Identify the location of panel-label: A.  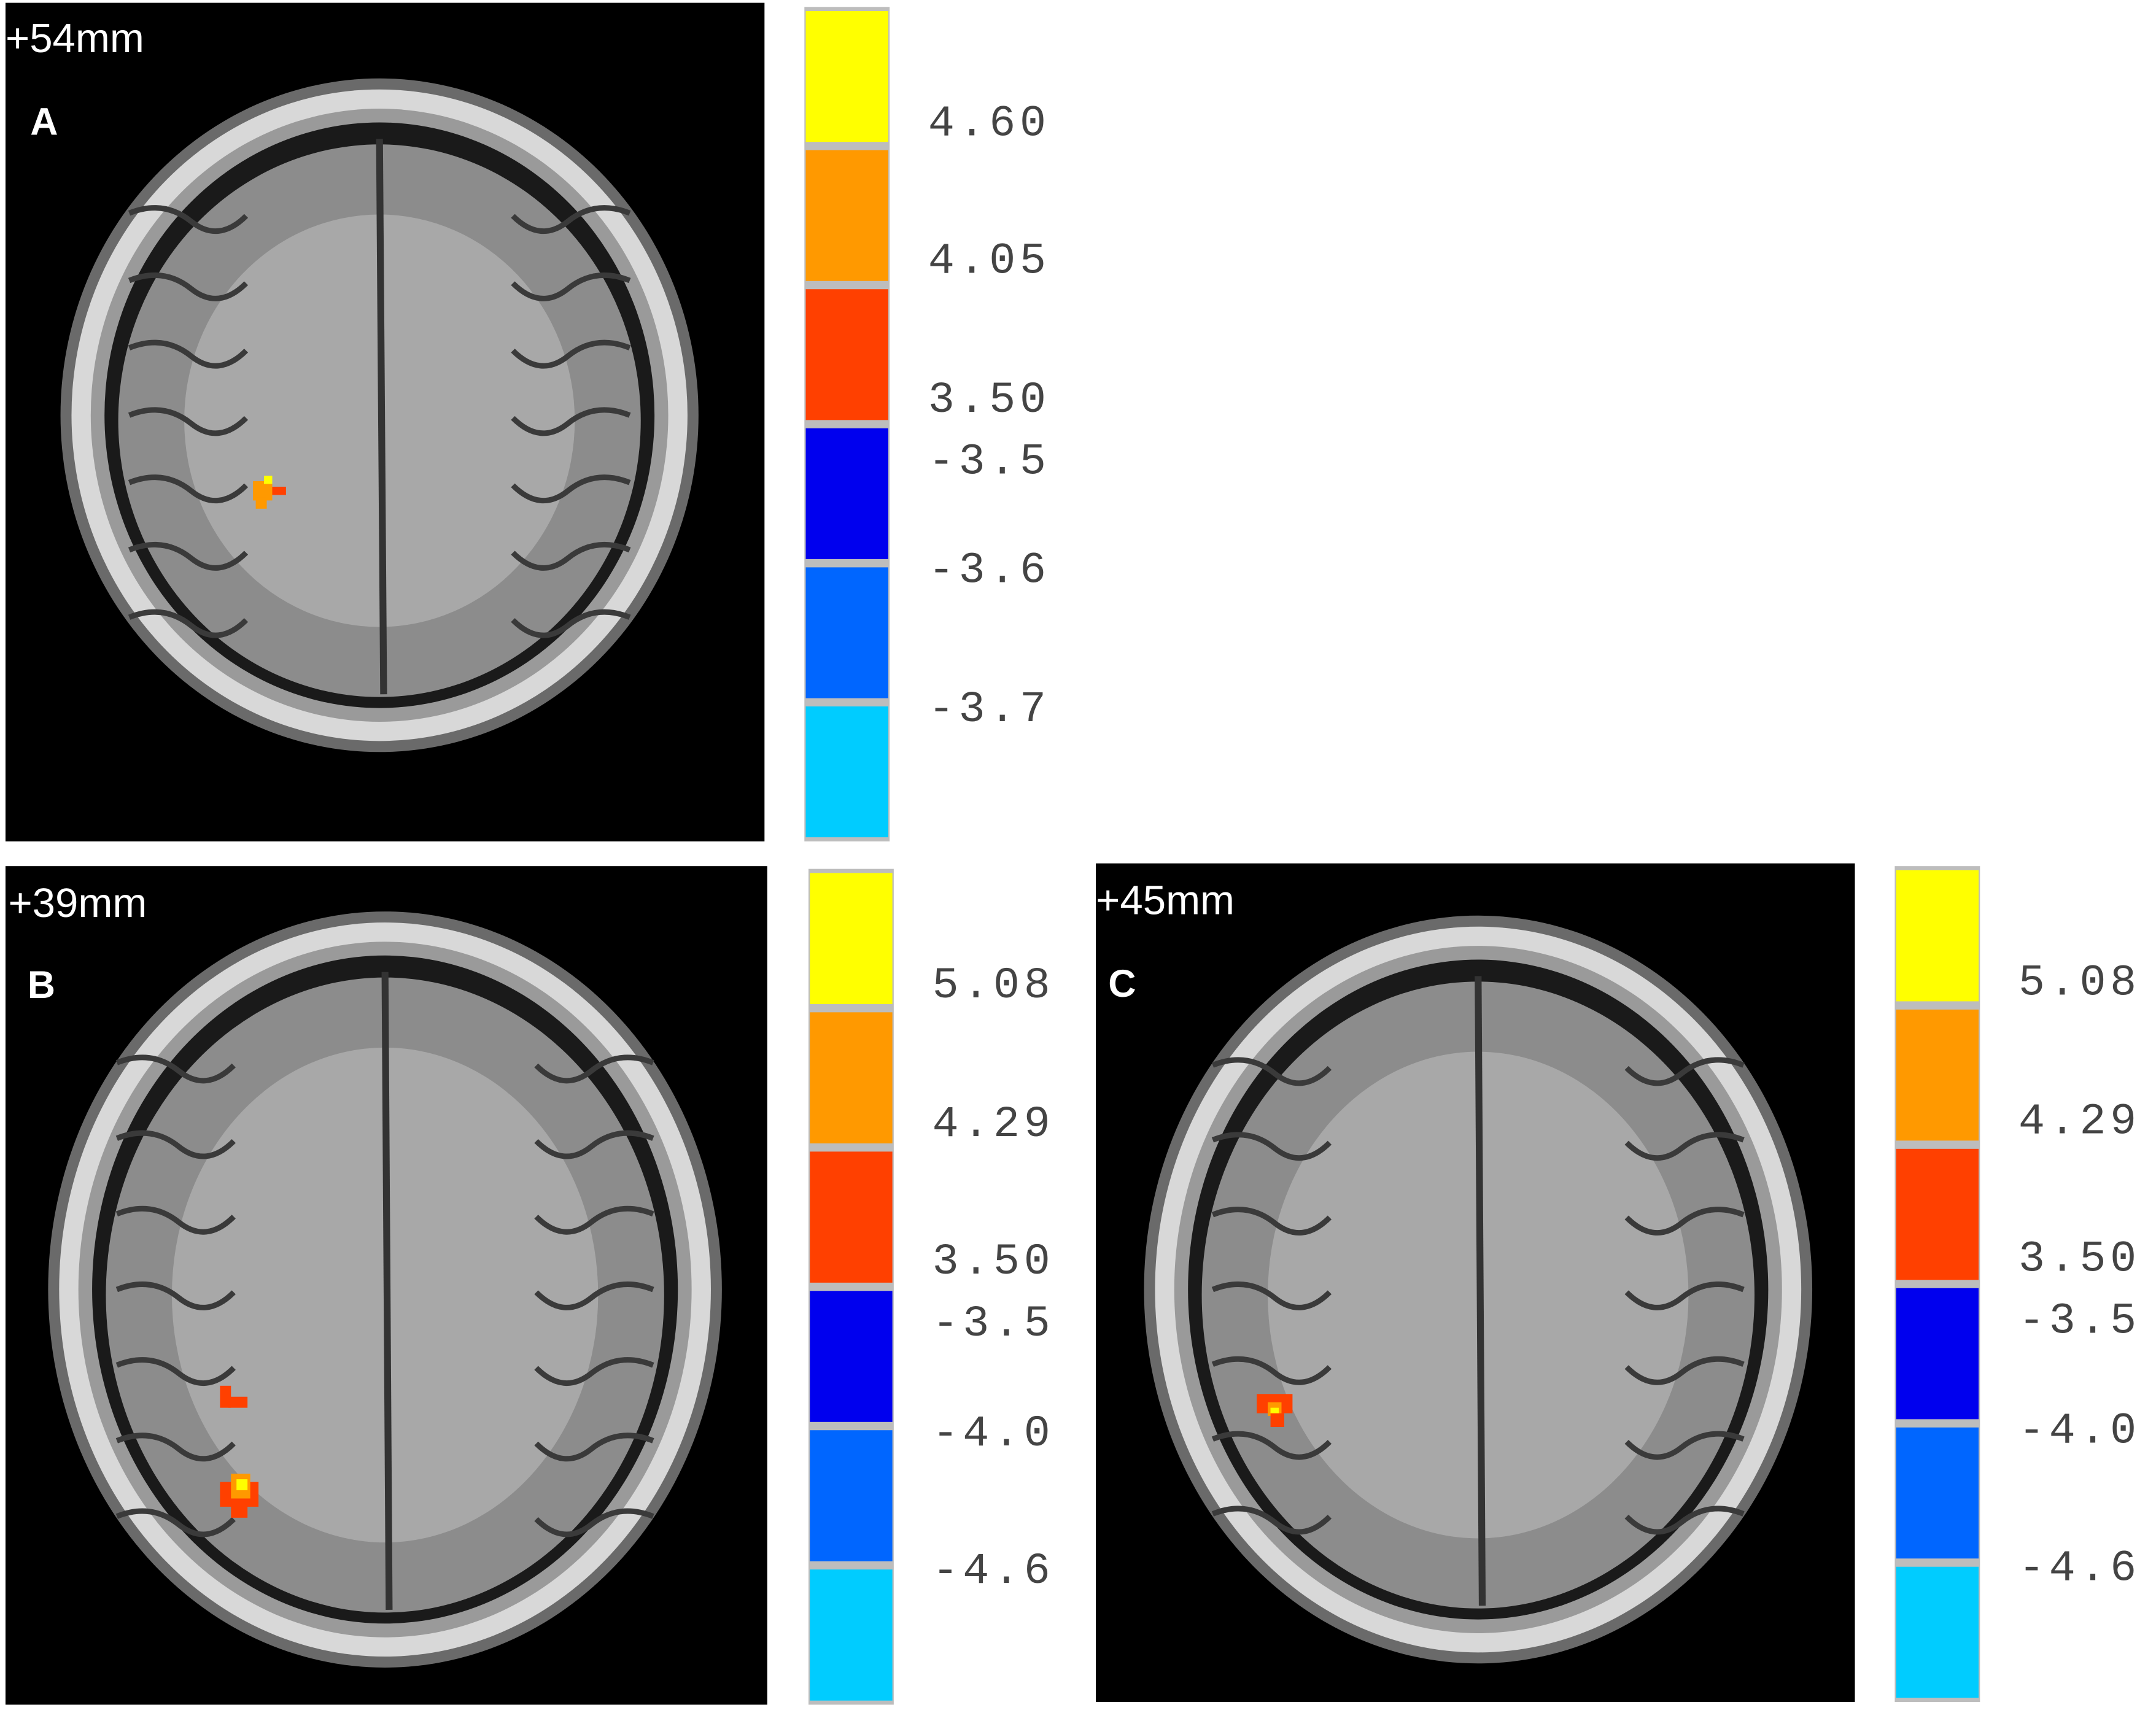
(44, 123).